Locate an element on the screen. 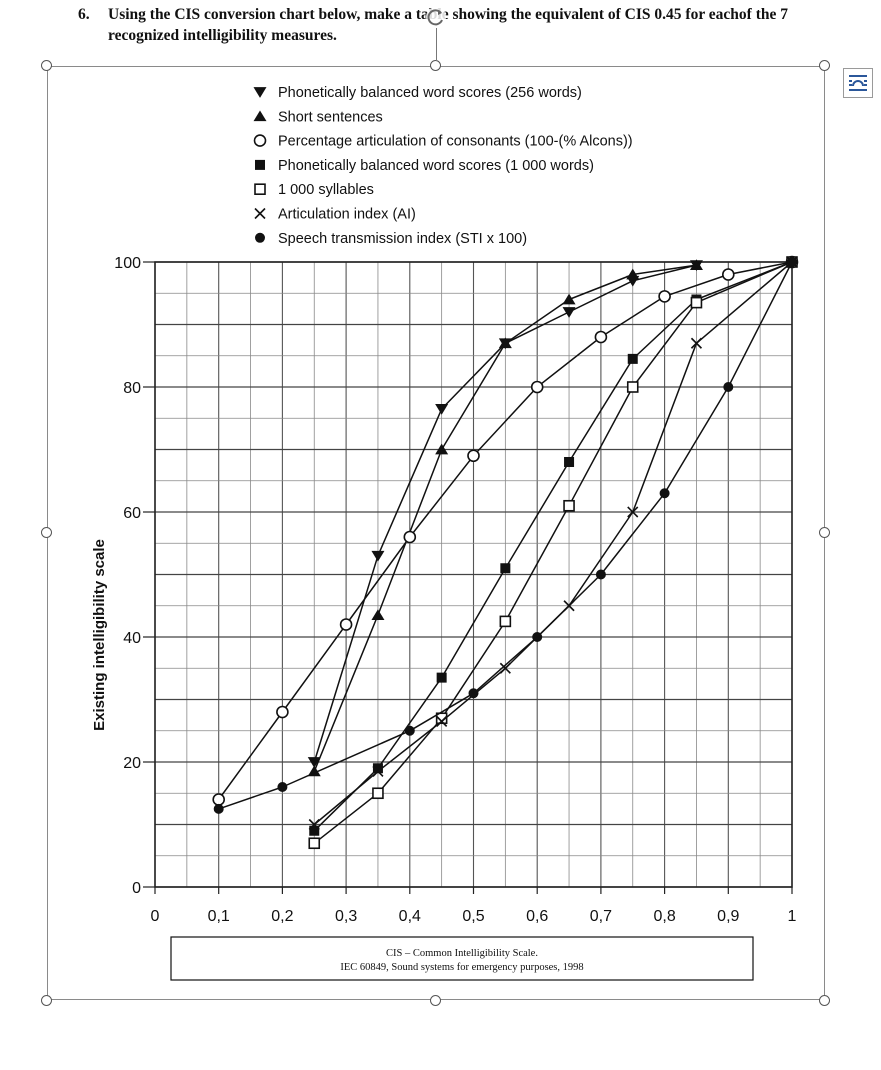  x-tick-label: 1 is located at coordinates (792, 916).